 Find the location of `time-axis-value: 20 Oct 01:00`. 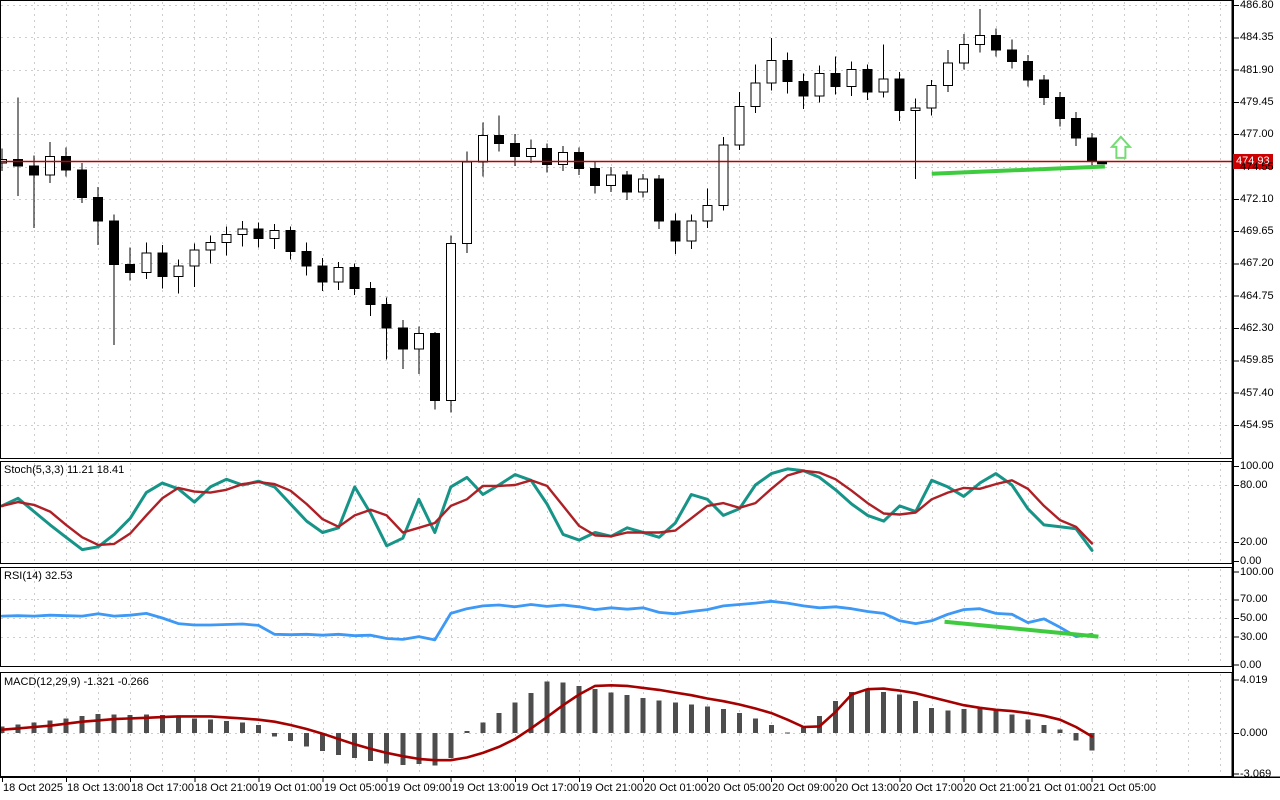

time-axis-value: 20 Oct 01:00 is located at coordinates (675, 788).